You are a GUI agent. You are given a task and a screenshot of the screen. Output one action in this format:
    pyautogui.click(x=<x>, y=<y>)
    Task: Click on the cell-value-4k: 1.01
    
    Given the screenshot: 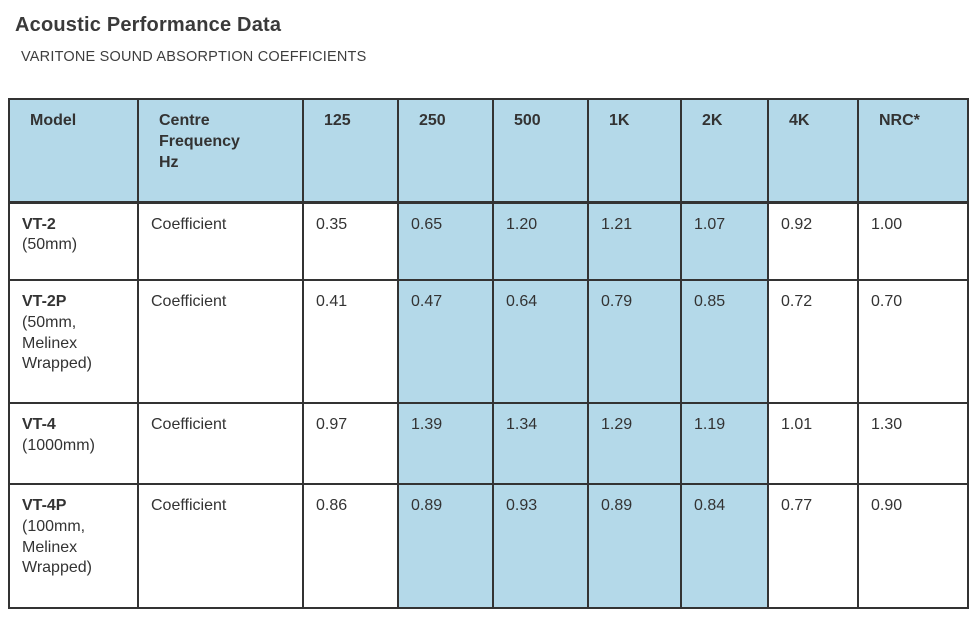 What is the action you would take?
    pyautogui.click(x=813, y=443)
    